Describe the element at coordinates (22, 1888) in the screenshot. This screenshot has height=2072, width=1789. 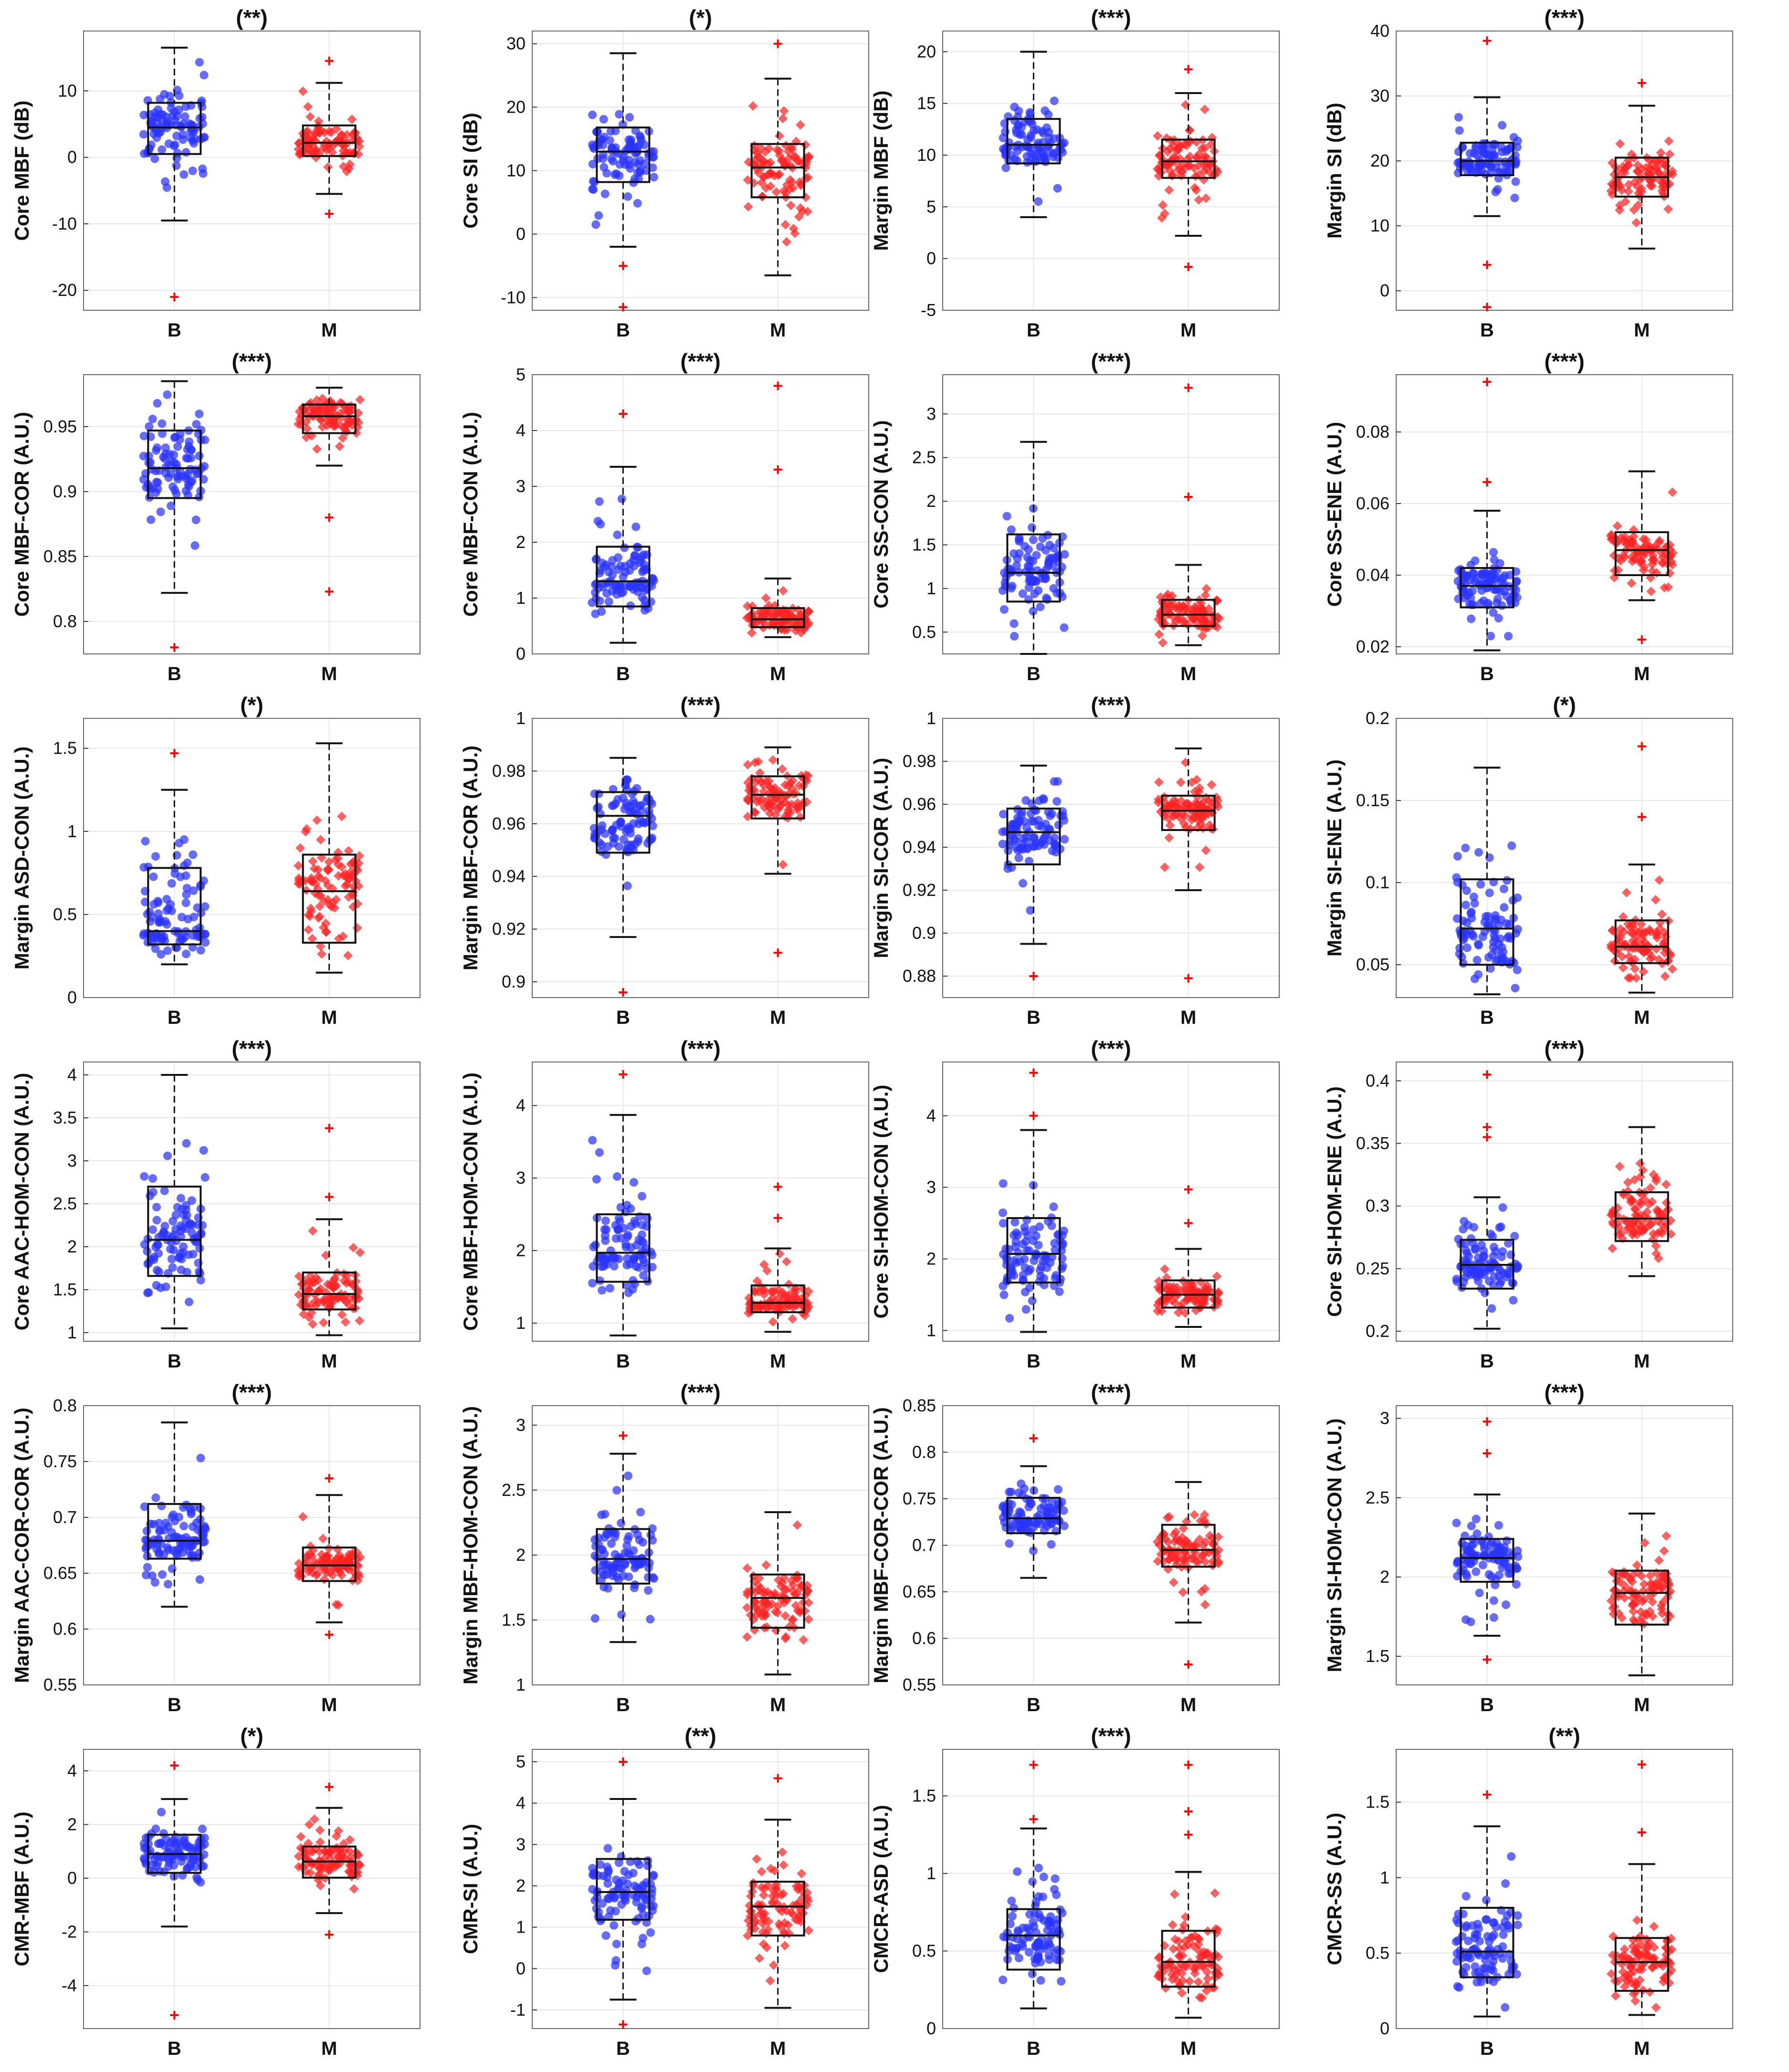
I see `y-axis-label: CMR-MBF (A.U.)` at that location.